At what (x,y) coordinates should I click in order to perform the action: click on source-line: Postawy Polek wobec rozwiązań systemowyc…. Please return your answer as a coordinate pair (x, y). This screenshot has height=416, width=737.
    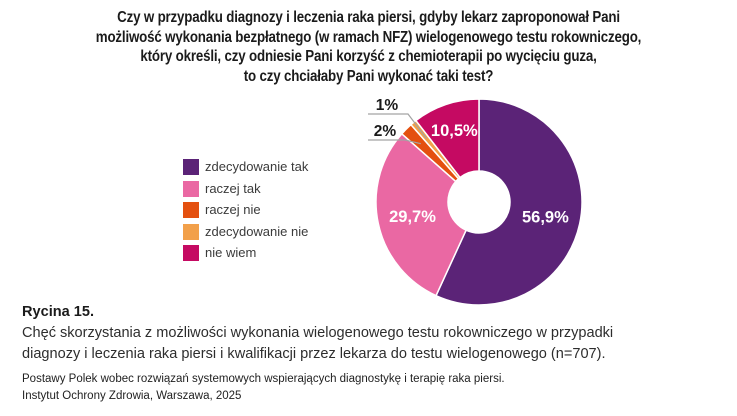
    Looking at the image, I should click on (263, 379).